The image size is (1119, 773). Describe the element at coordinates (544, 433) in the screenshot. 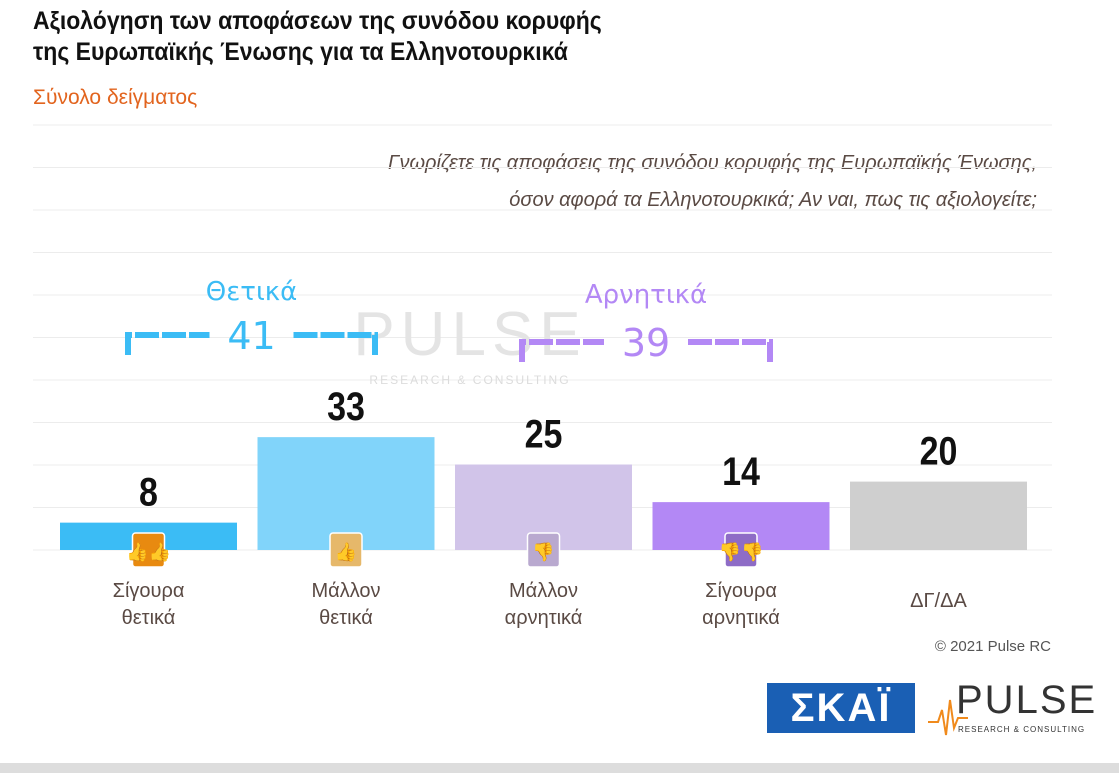

I see `data-label: 25` at that location.